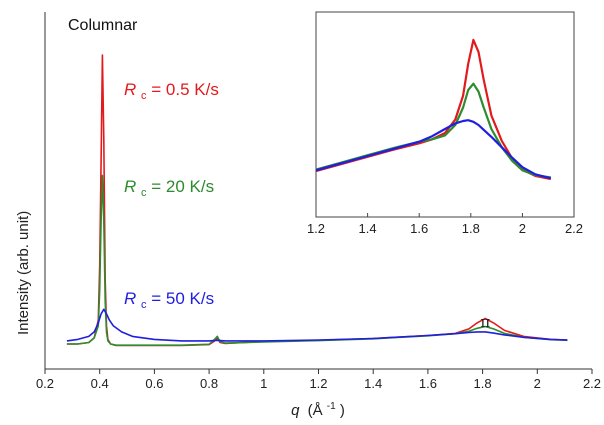  I want to click on main-x-tick-label: 2.2, so click(592, 383).